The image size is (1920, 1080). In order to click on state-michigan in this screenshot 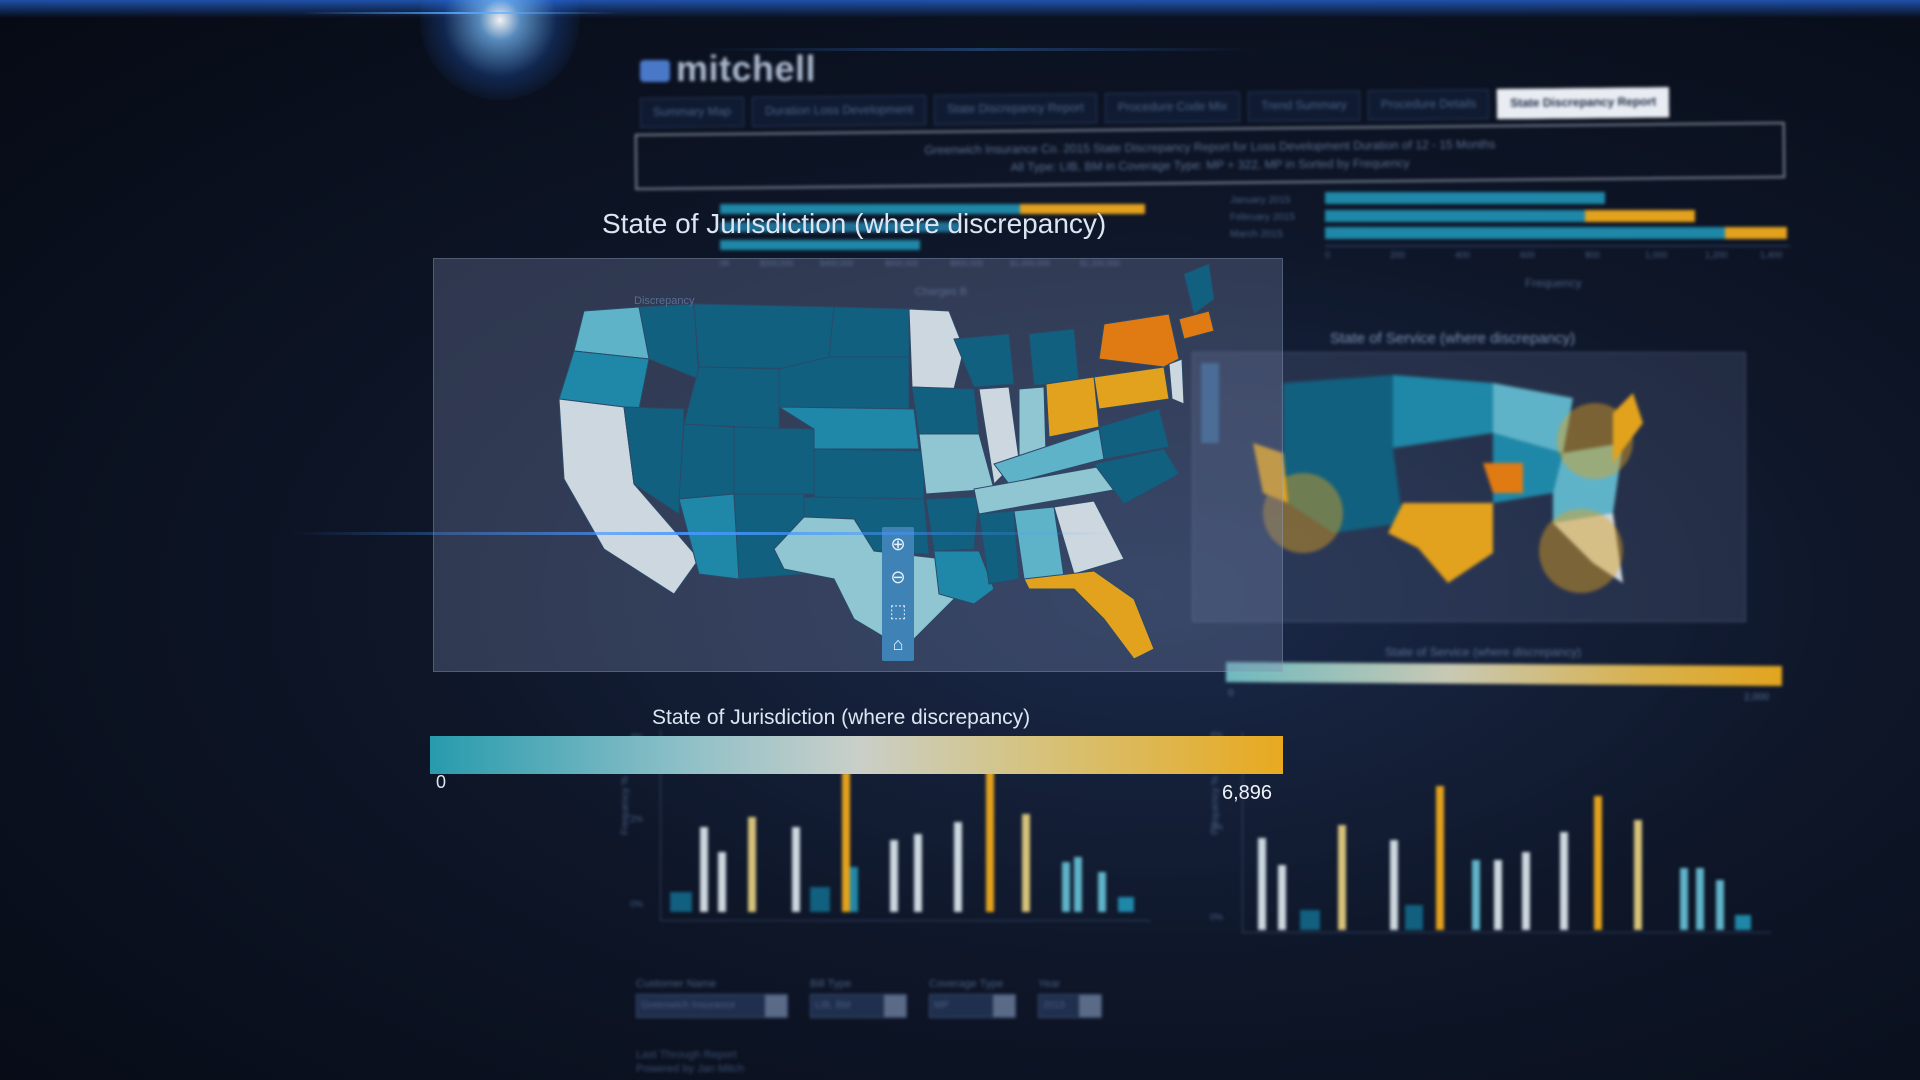, I will do `click(1054, 357)`.